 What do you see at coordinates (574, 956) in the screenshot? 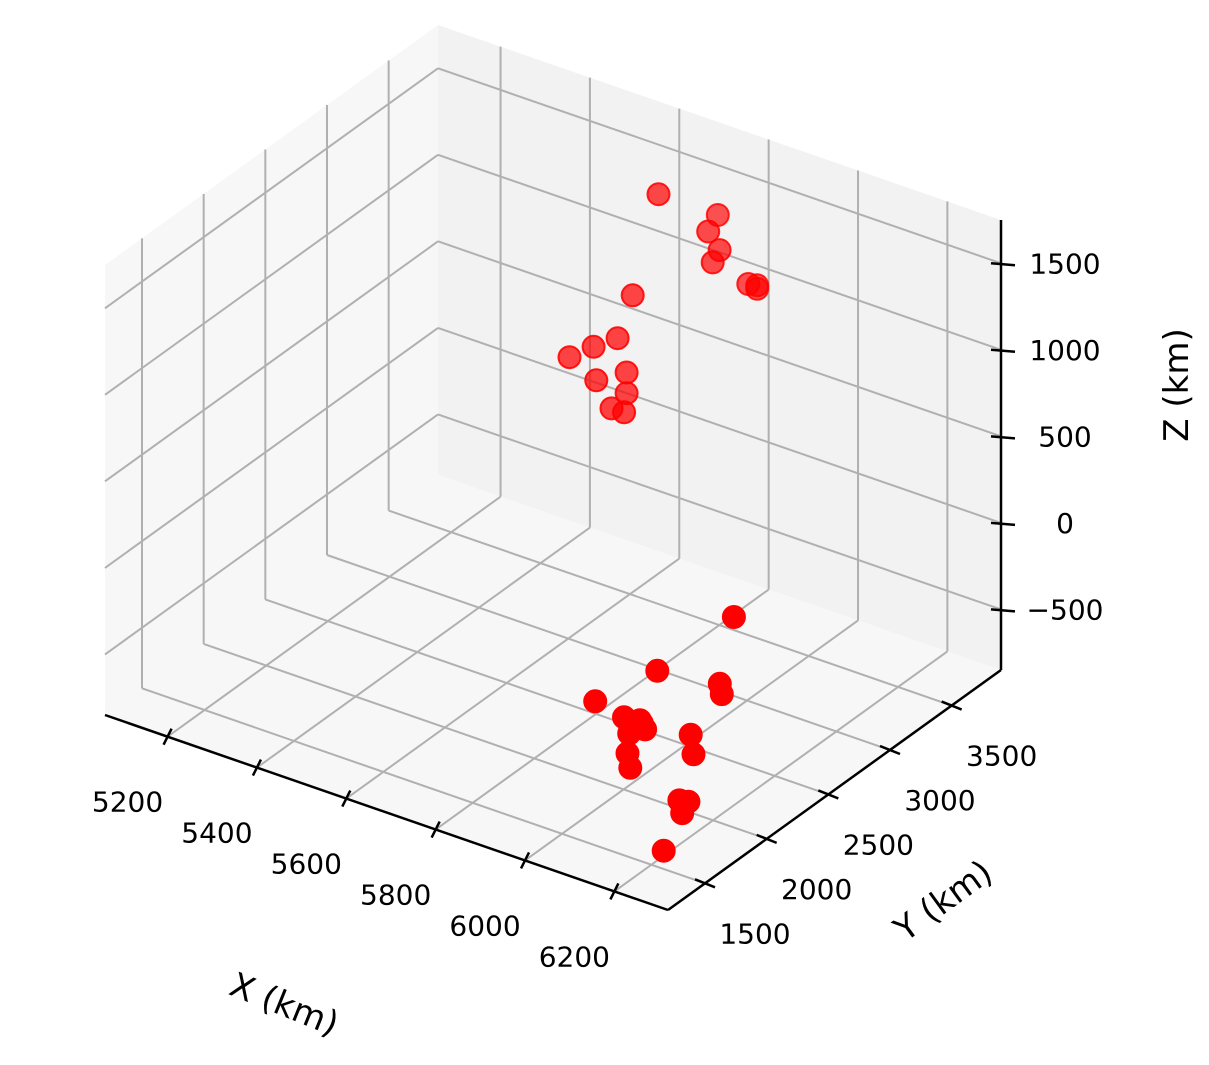
I see `x-tick-label: 6200` at bounding box center [574, 956].